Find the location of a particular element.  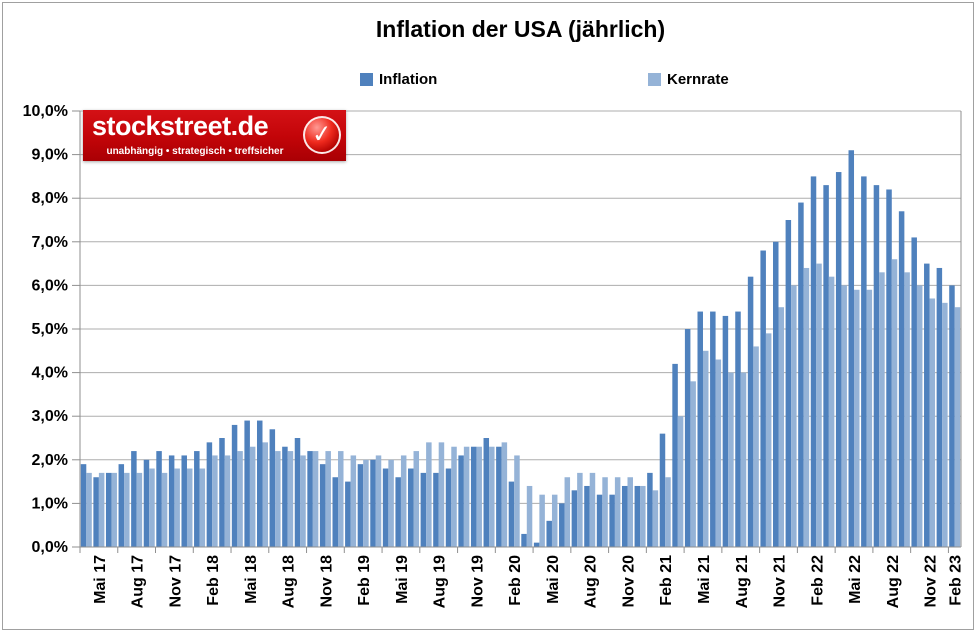

y-tick-label: 4,0% is located at coordinates (50, 373).